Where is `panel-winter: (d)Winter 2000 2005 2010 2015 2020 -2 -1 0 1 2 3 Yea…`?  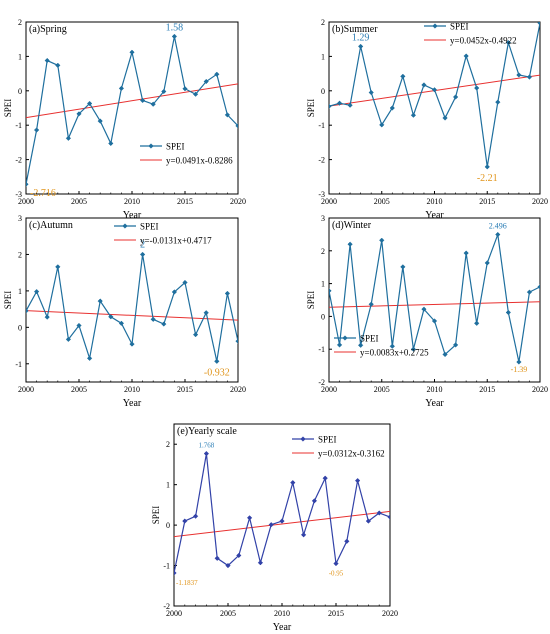 panel-winter: (d)Winter 2000 2005 2010 2015 2020 -2 -1 0 1 2 3 Yea… is located at coordinates (427, 311).